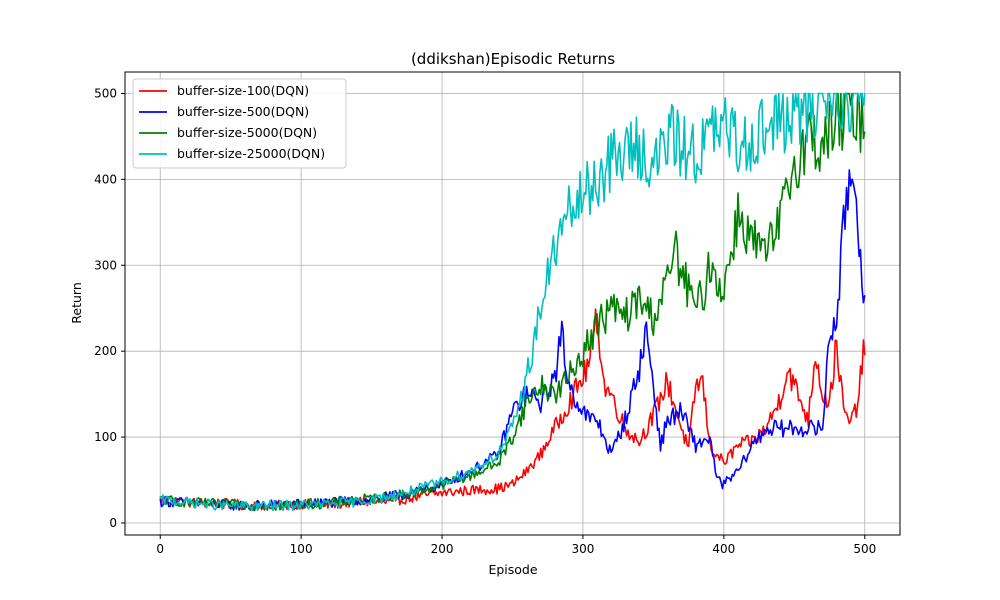 Image resolution: width=1000 pixels, height=600 pixels. I want to click on x-tick-label: 400, so click(723, 549).